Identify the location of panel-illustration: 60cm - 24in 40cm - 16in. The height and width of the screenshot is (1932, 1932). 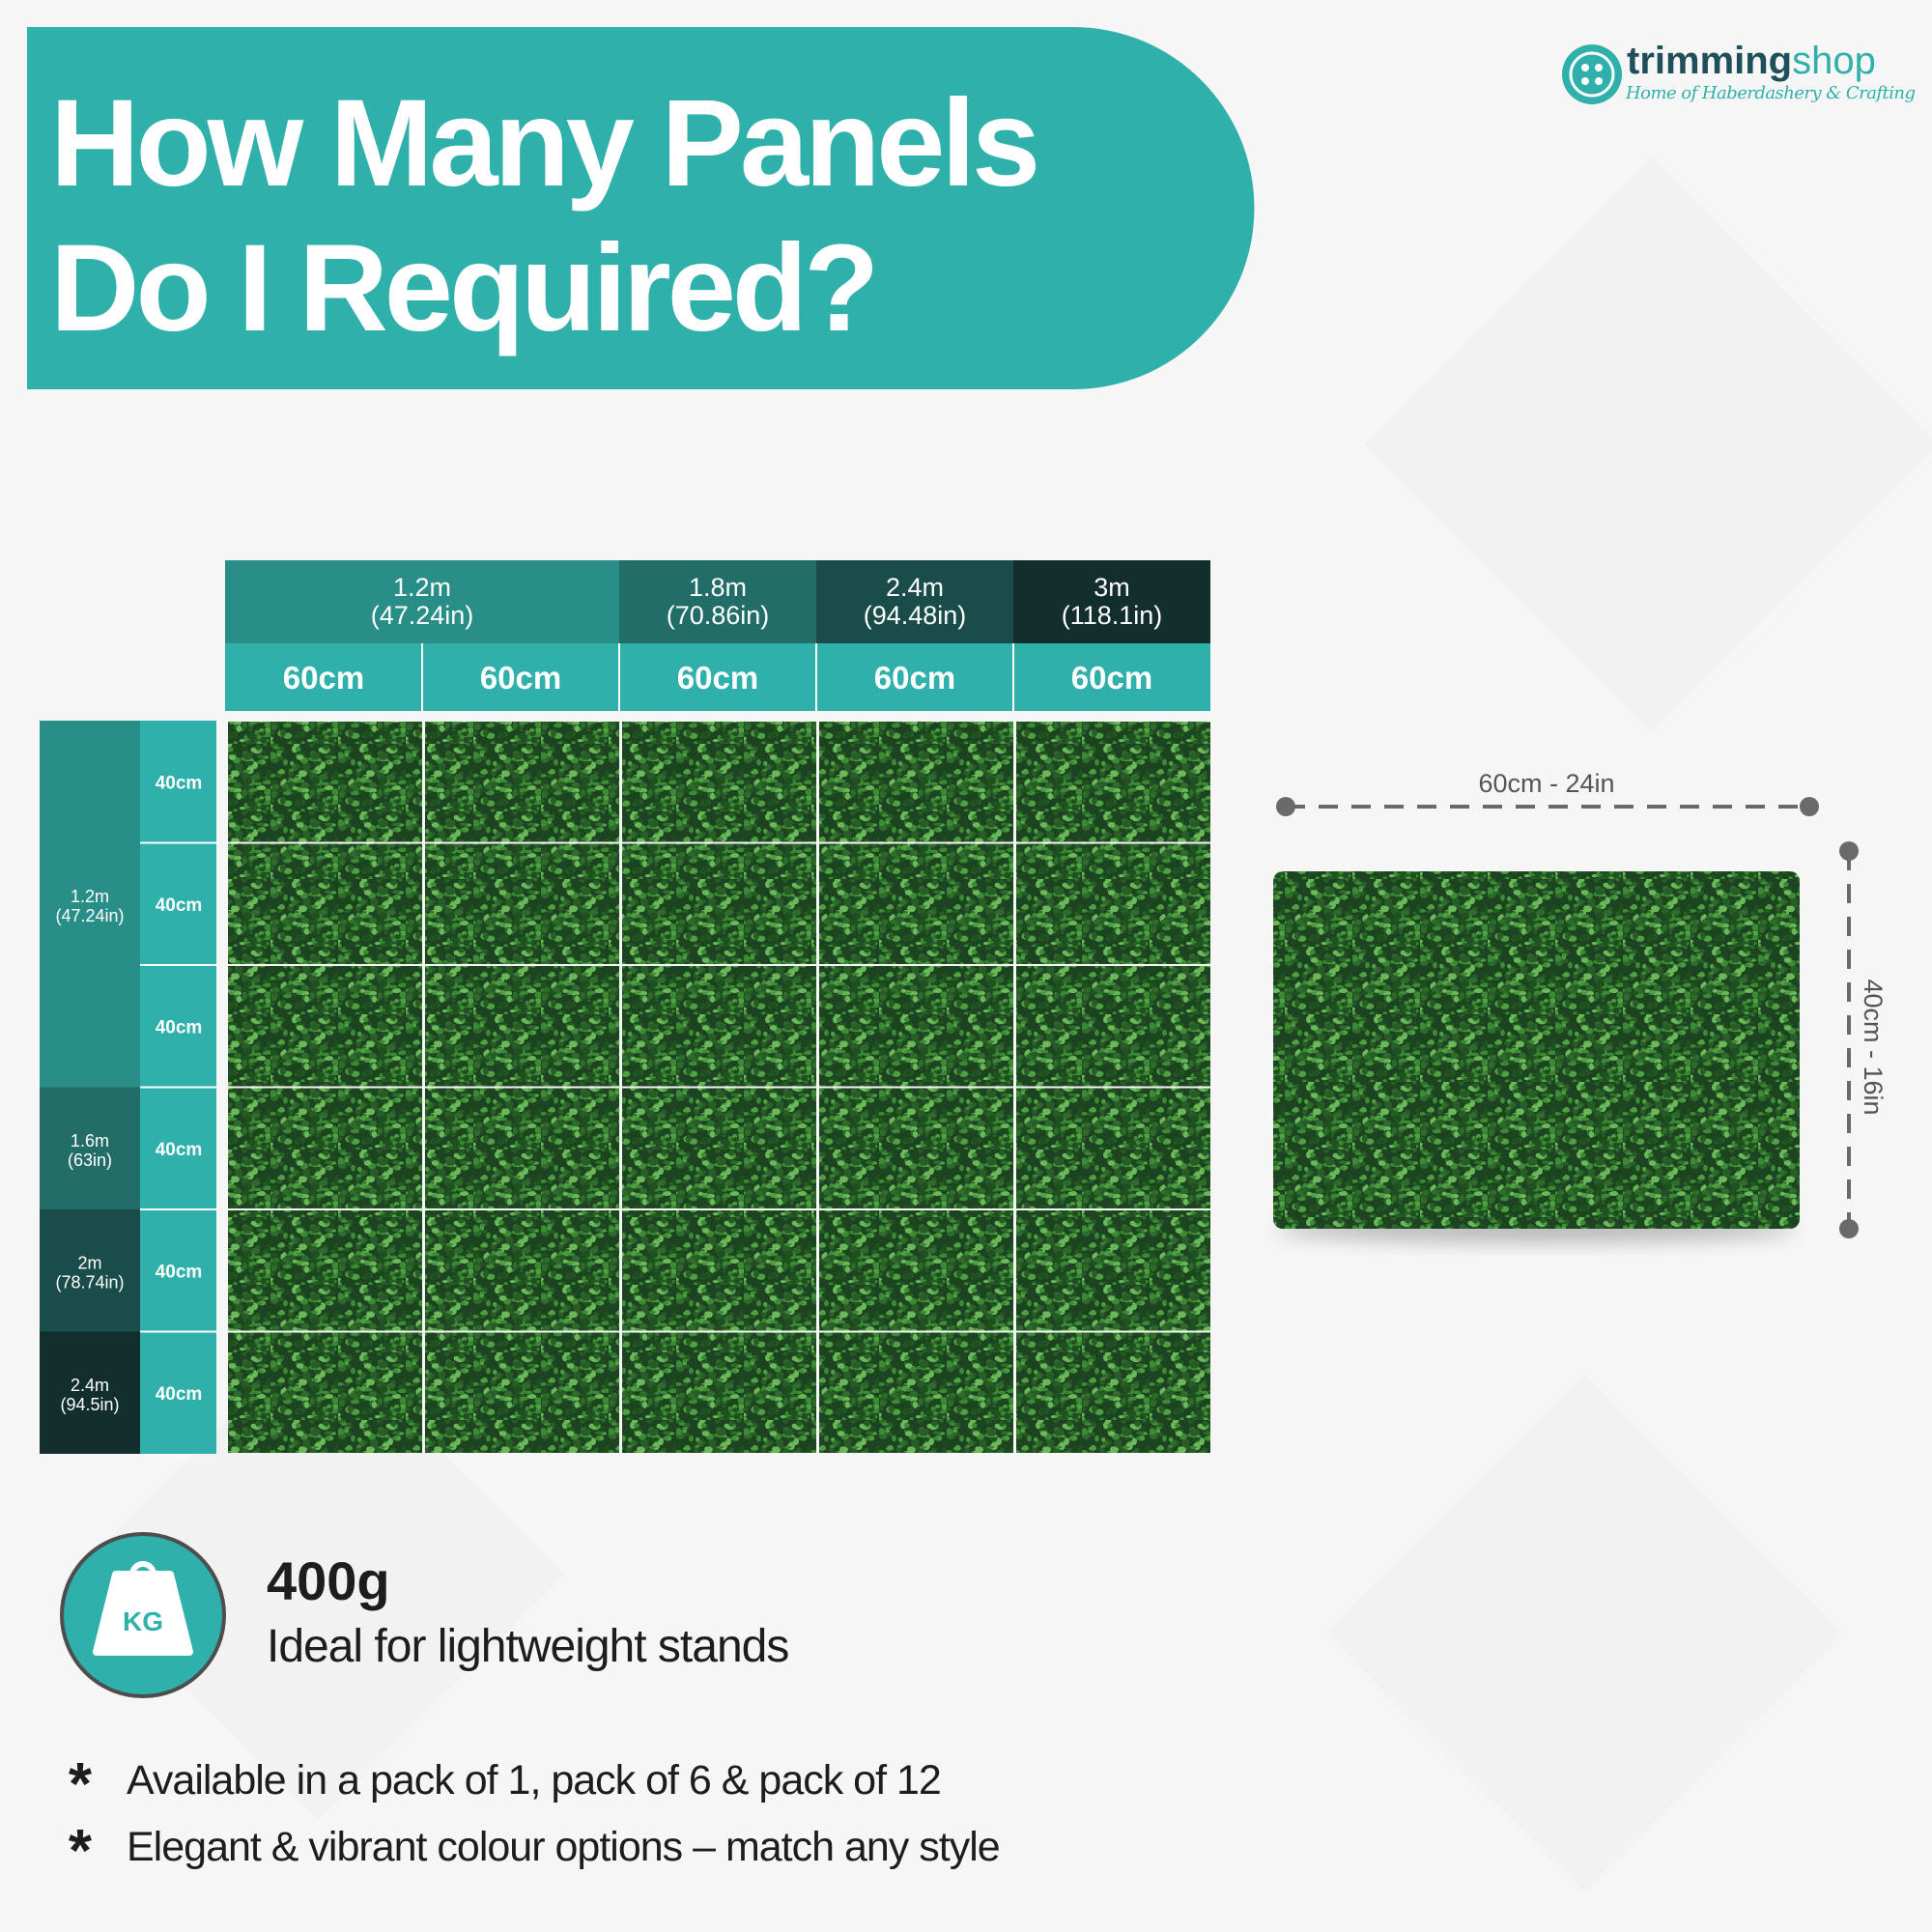
(1580, 1005).